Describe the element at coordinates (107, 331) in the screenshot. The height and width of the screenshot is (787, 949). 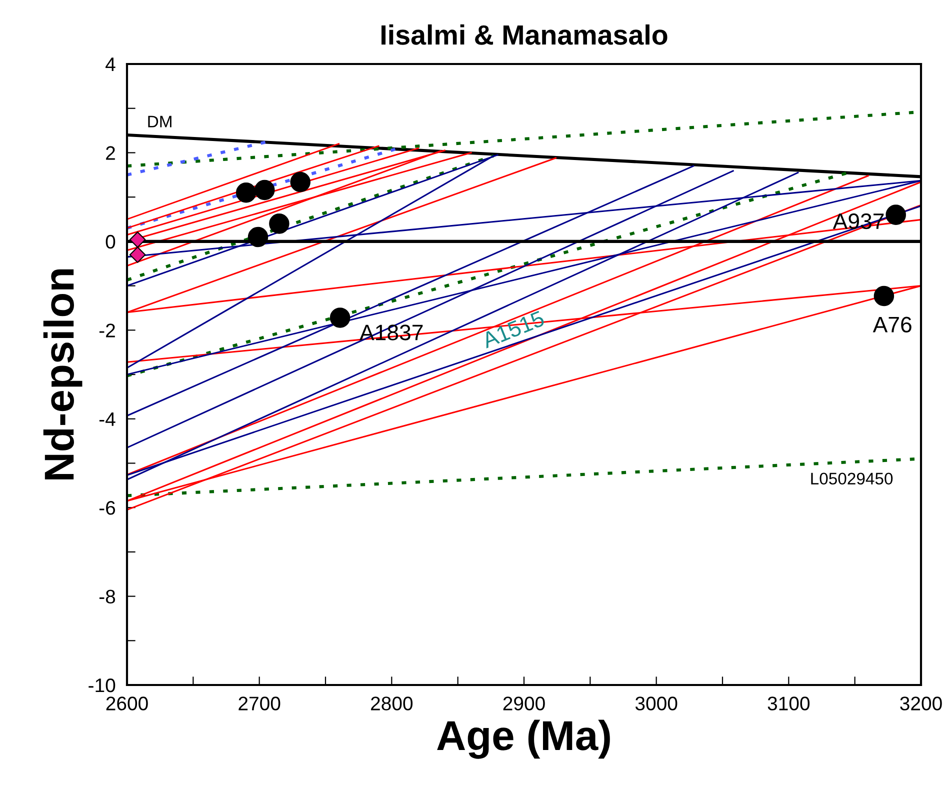
I see `y-tick-label: -2` at that location.